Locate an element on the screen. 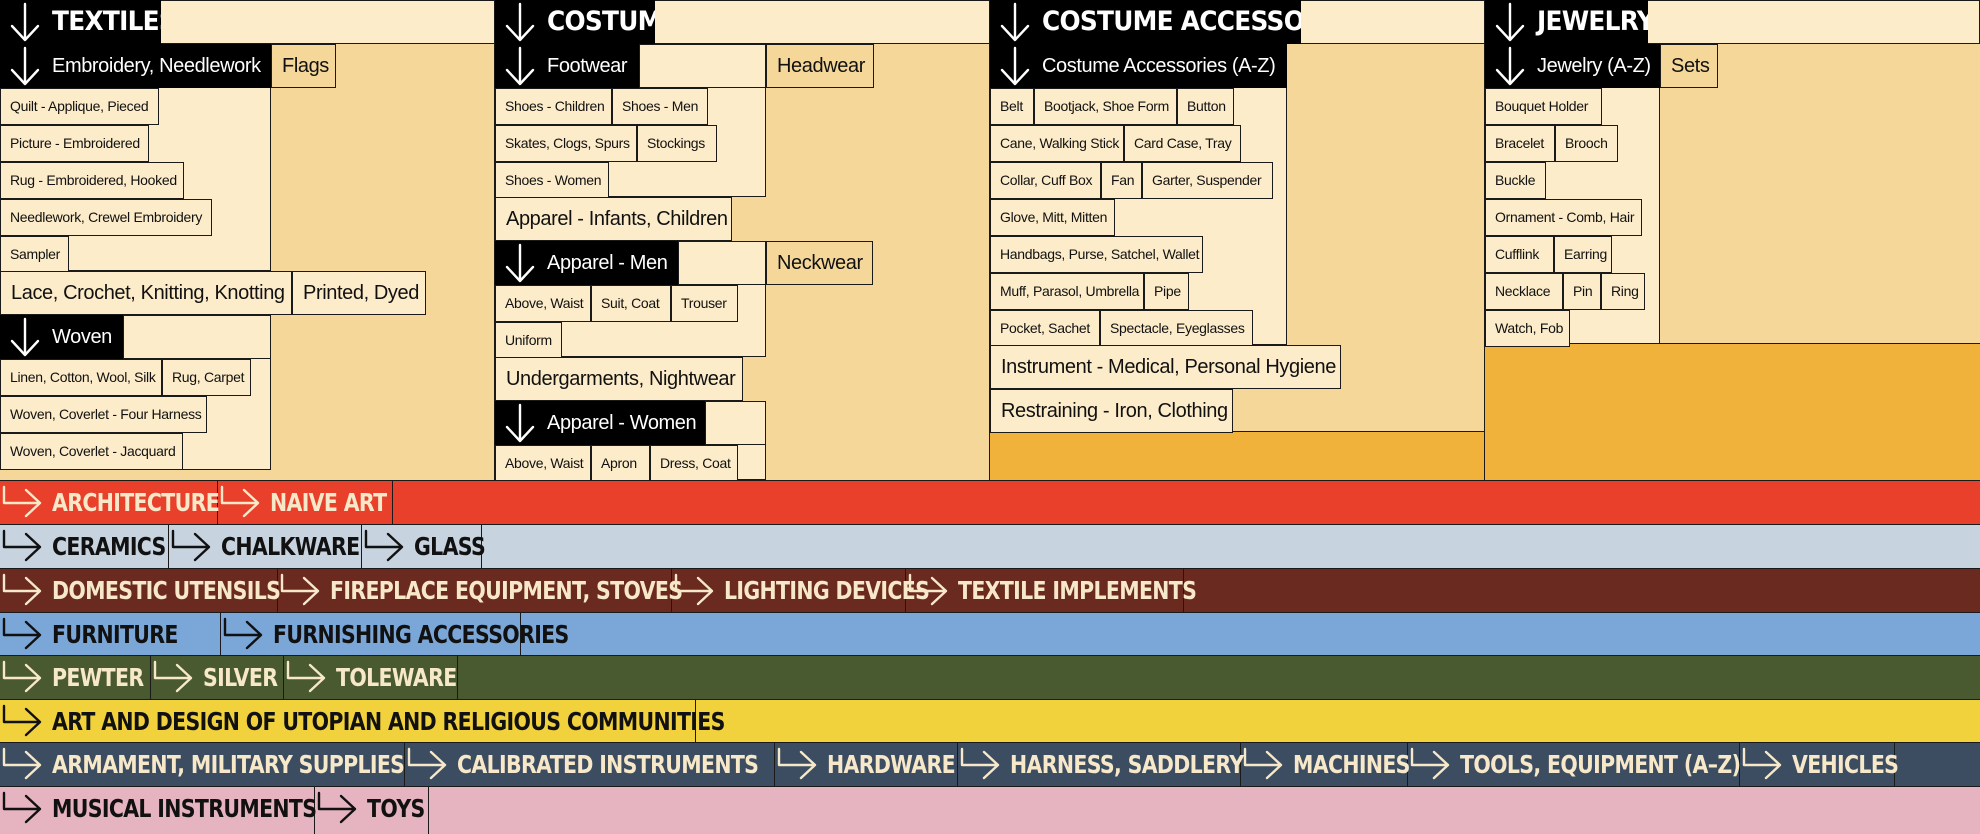 This screenshot has height=834, width=1980. band-domestic-utensils: DOMESTIC UTENSILS is located at coordinates (140, 590).